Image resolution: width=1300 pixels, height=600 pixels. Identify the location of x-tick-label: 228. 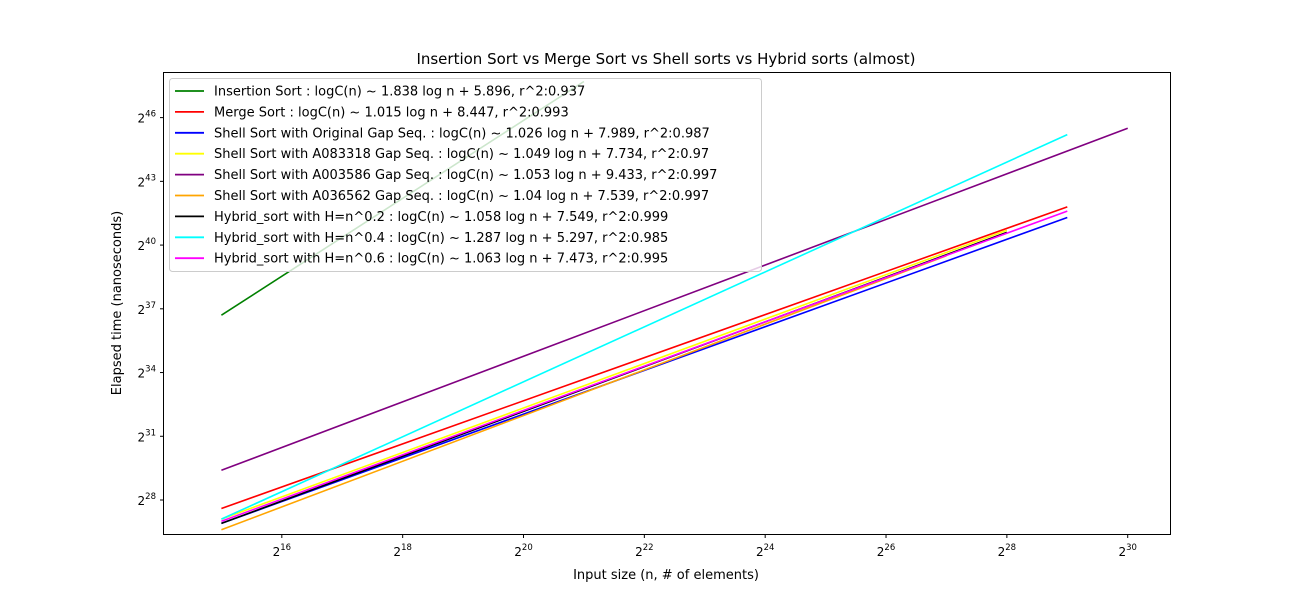
(1007, 551).